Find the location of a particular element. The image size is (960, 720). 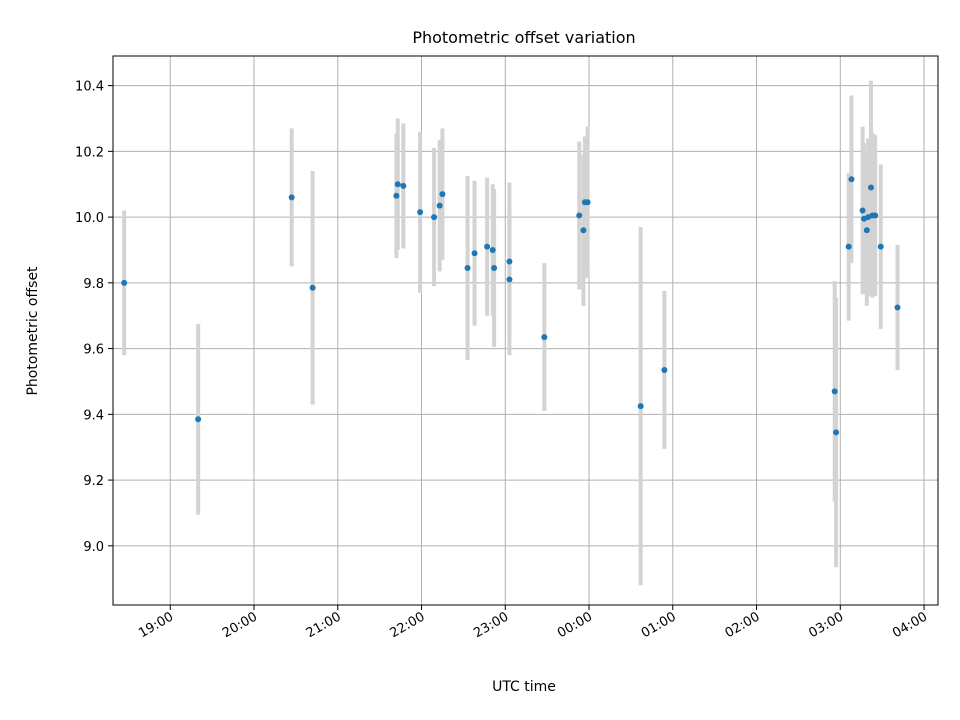

x-tick-label: 02:00 is located at coordinates (743, 625).